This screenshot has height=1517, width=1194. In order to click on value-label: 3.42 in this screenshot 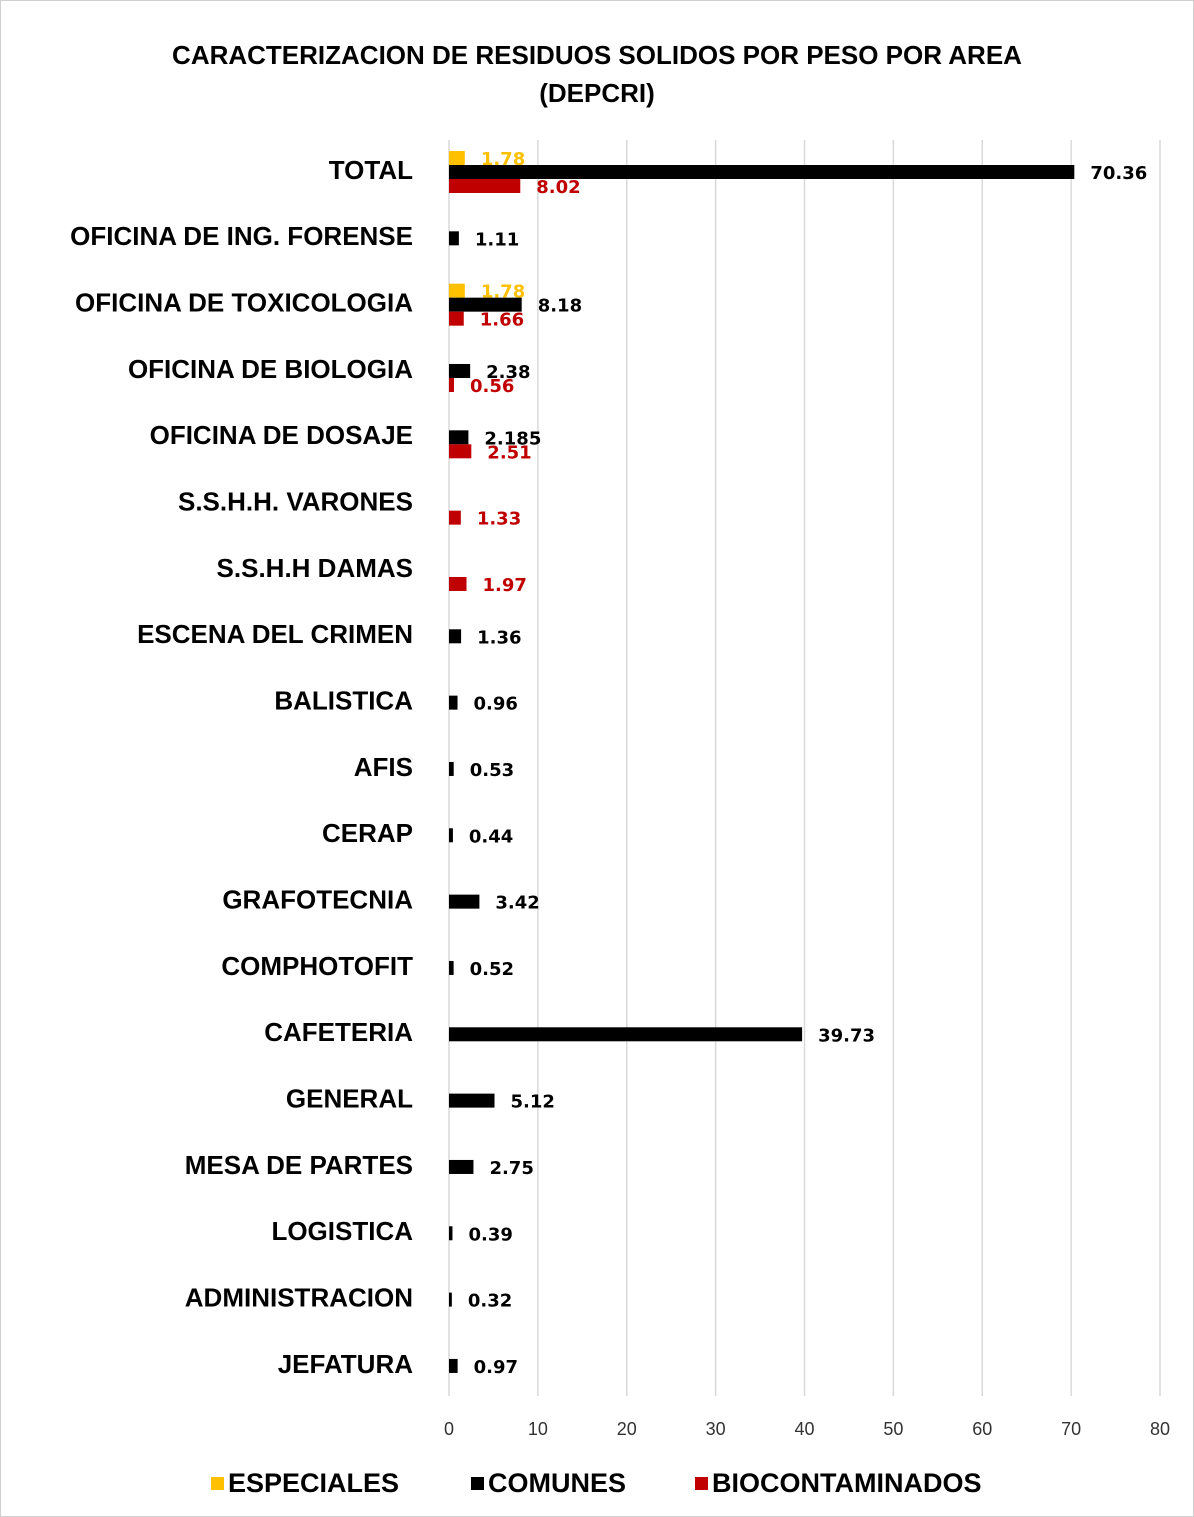, I will do `click(517, 903)`.